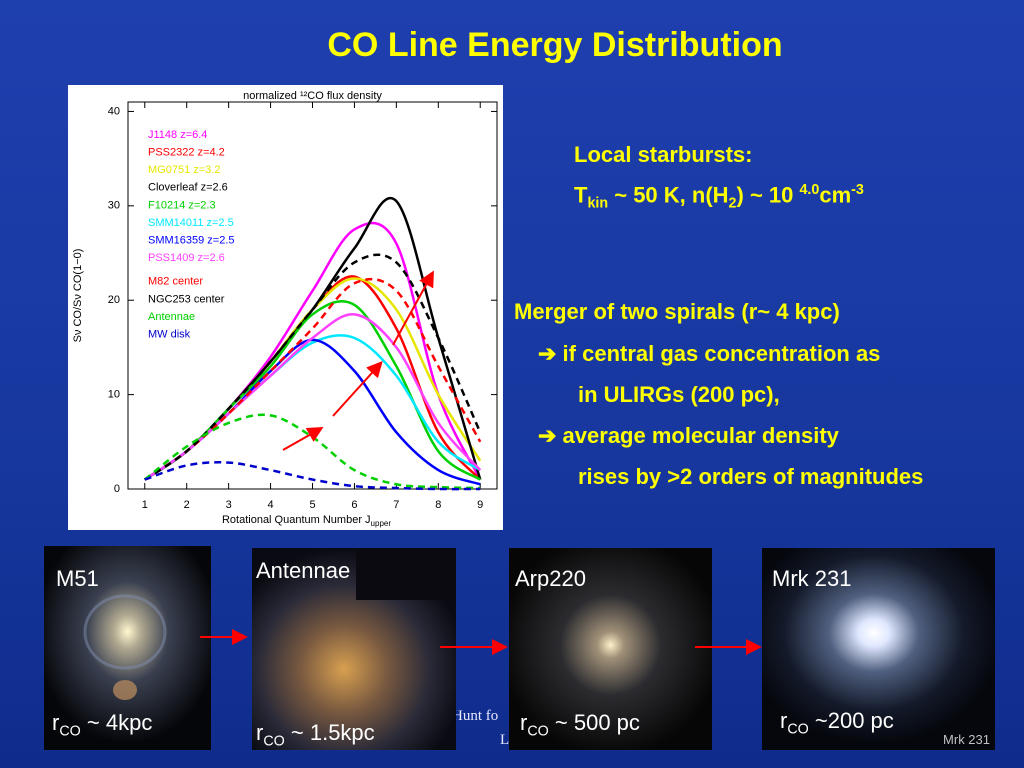 The width and height of the screenshot is (1024, 768). I want to click on legend-entry: SMM14011 z=2.5, so click(191, 223).